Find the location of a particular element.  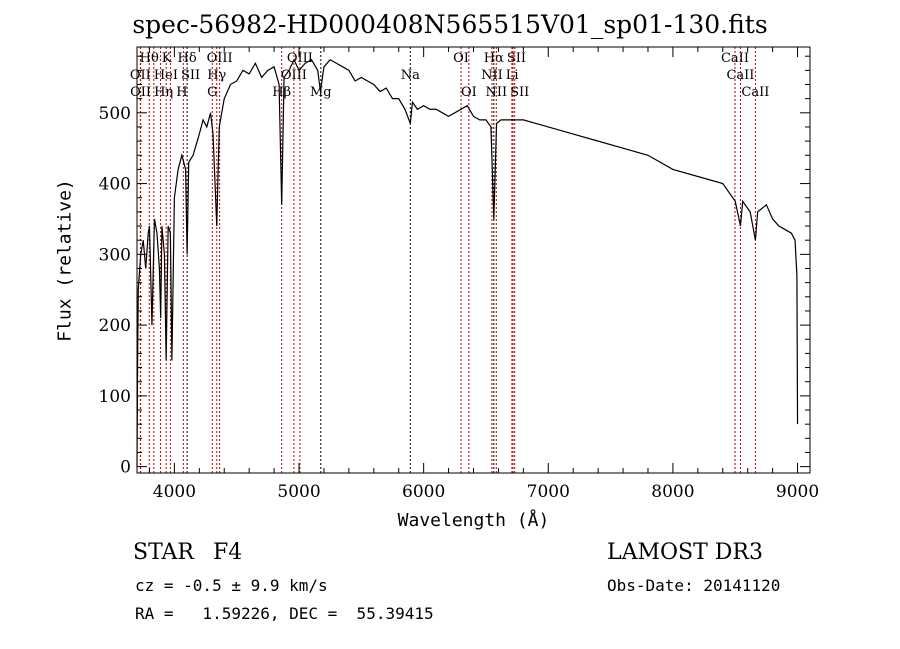

spectral-line-label: Hγ is located at coordinates (216, 75).